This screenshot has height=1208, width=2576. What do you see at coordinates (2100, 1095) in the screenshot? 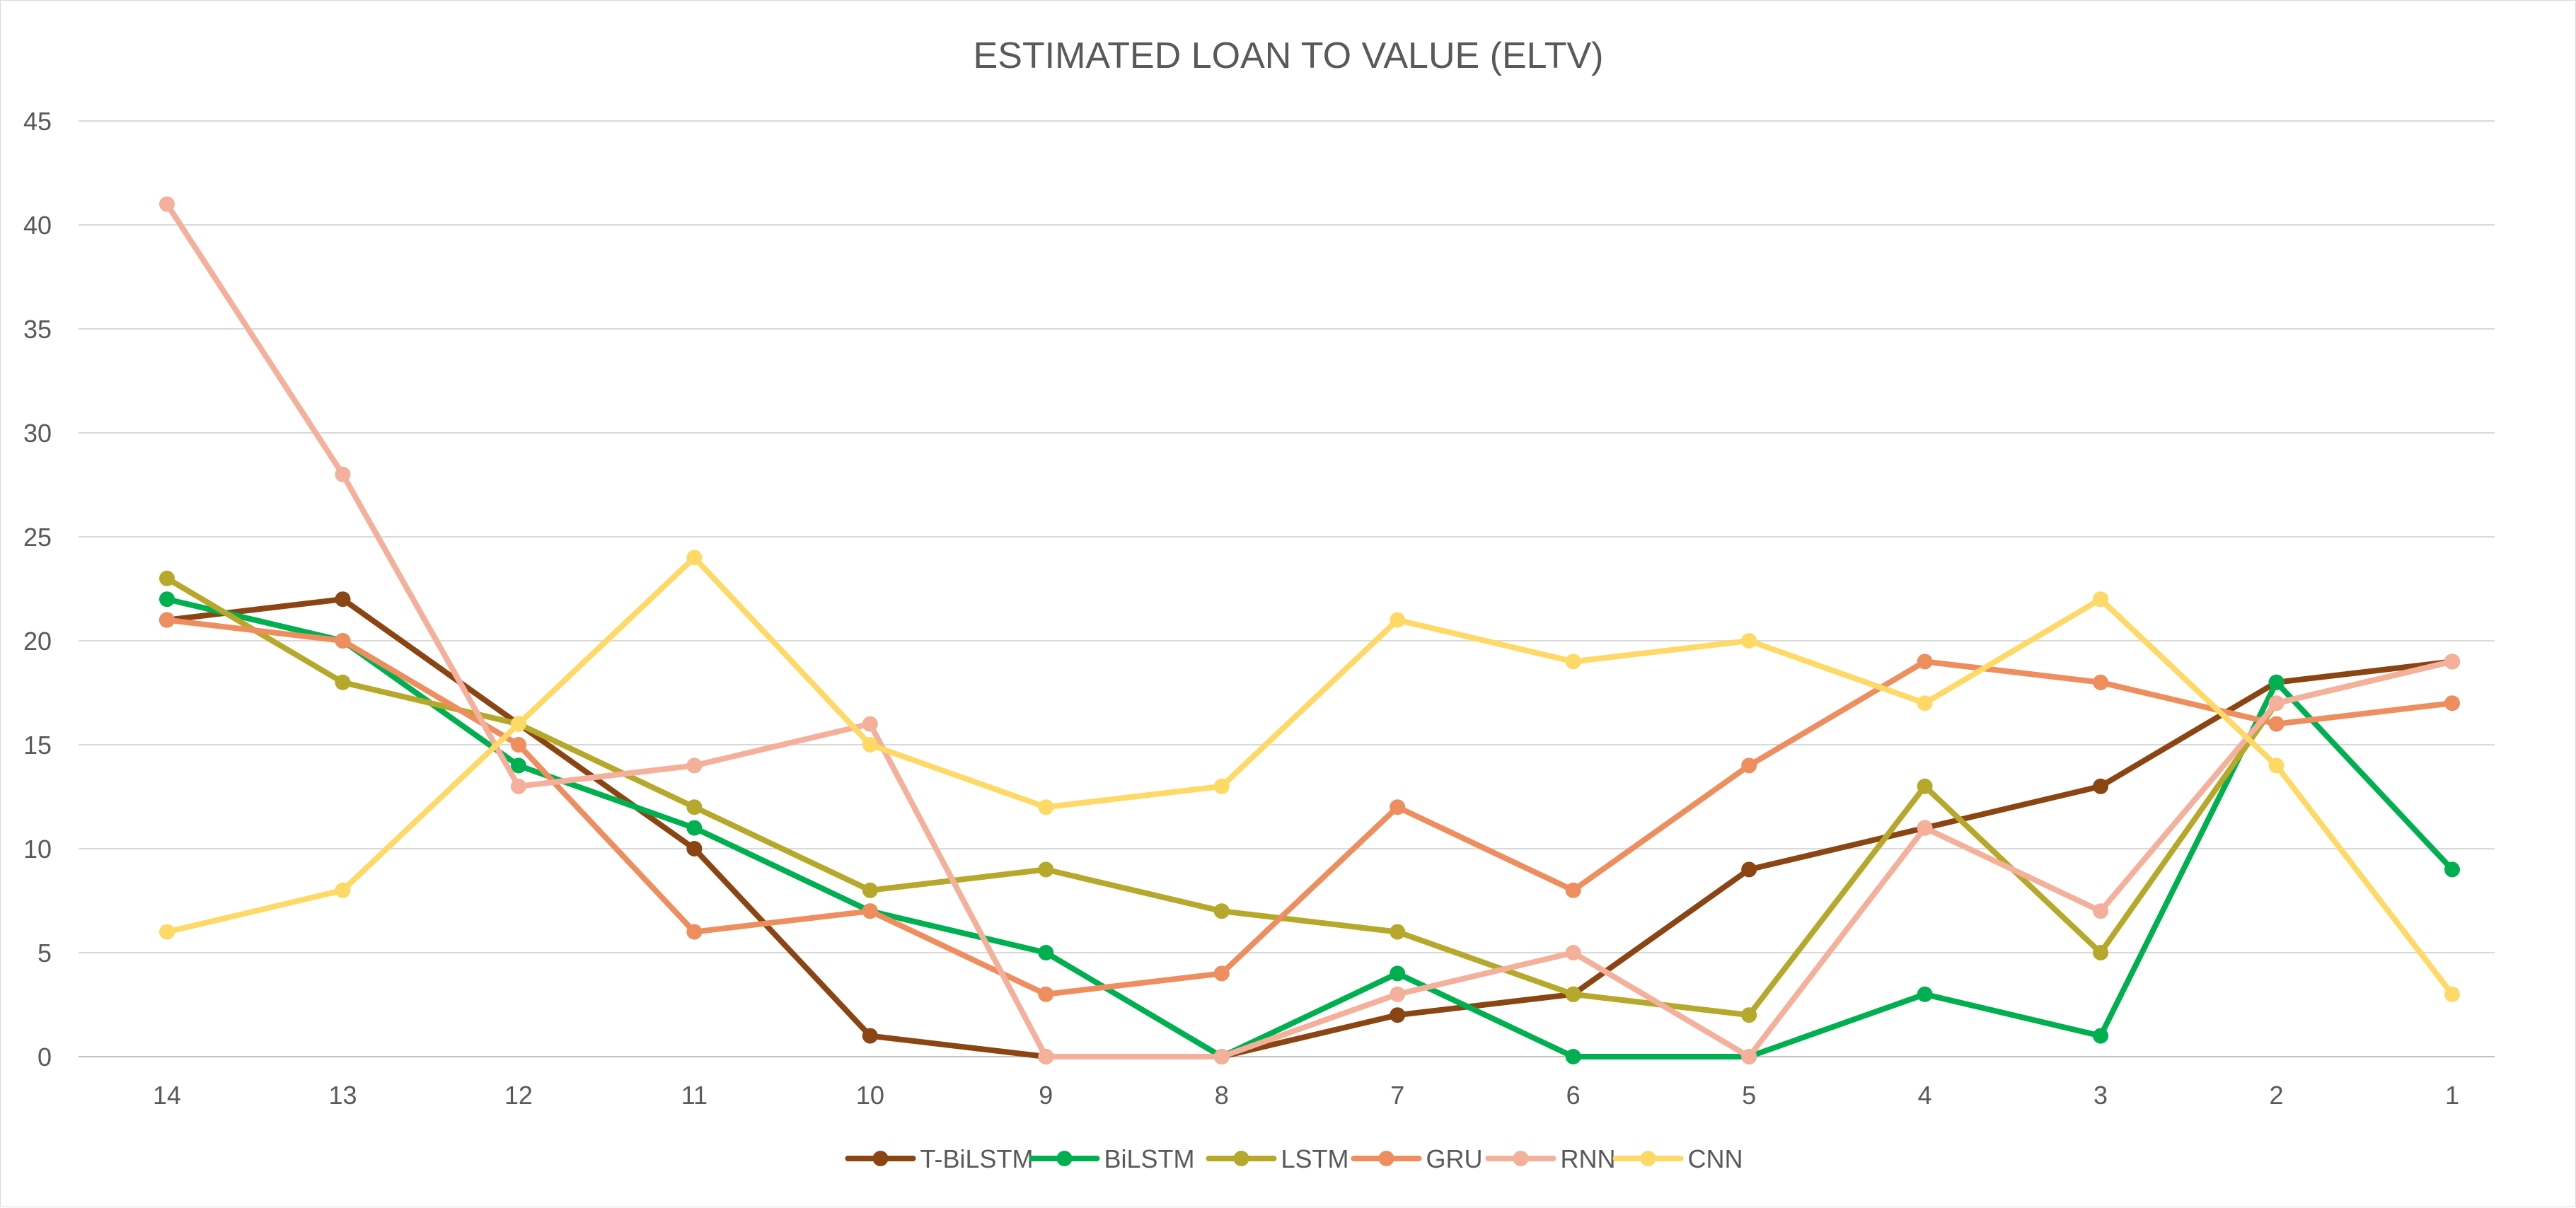
I see `x-tick-label: 3` at bounding box center [2100, 1095].